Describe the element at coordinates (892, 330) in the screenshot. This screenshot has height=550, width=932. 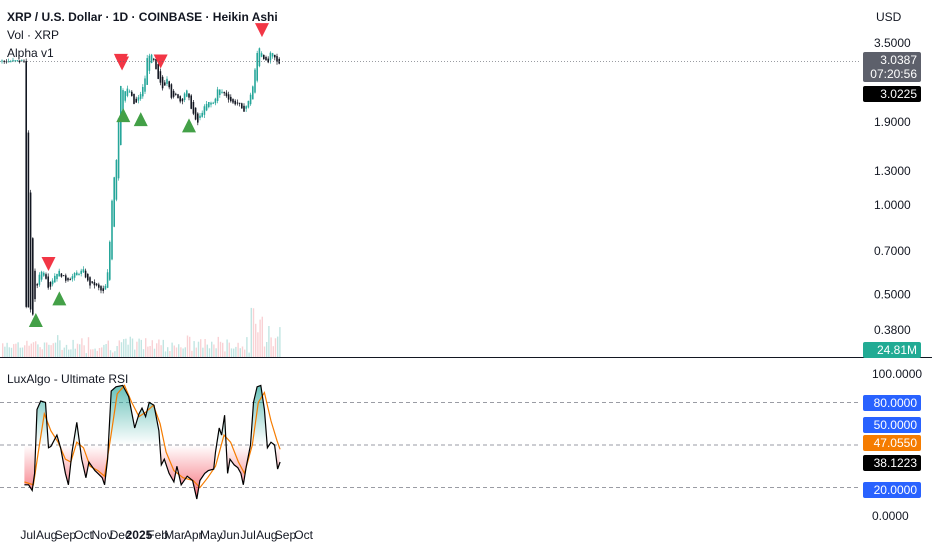
I see `price-axis-tick: 0.3800` at that location.